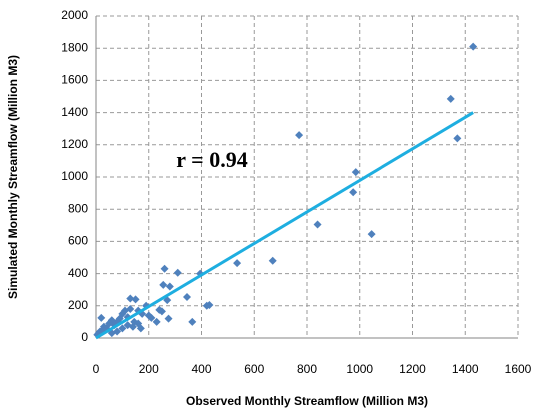 The image size is (539, 414). Describe the element at coordinates (74, 47) in the screenshot. I see `y-tick-label: 1800` at that location.